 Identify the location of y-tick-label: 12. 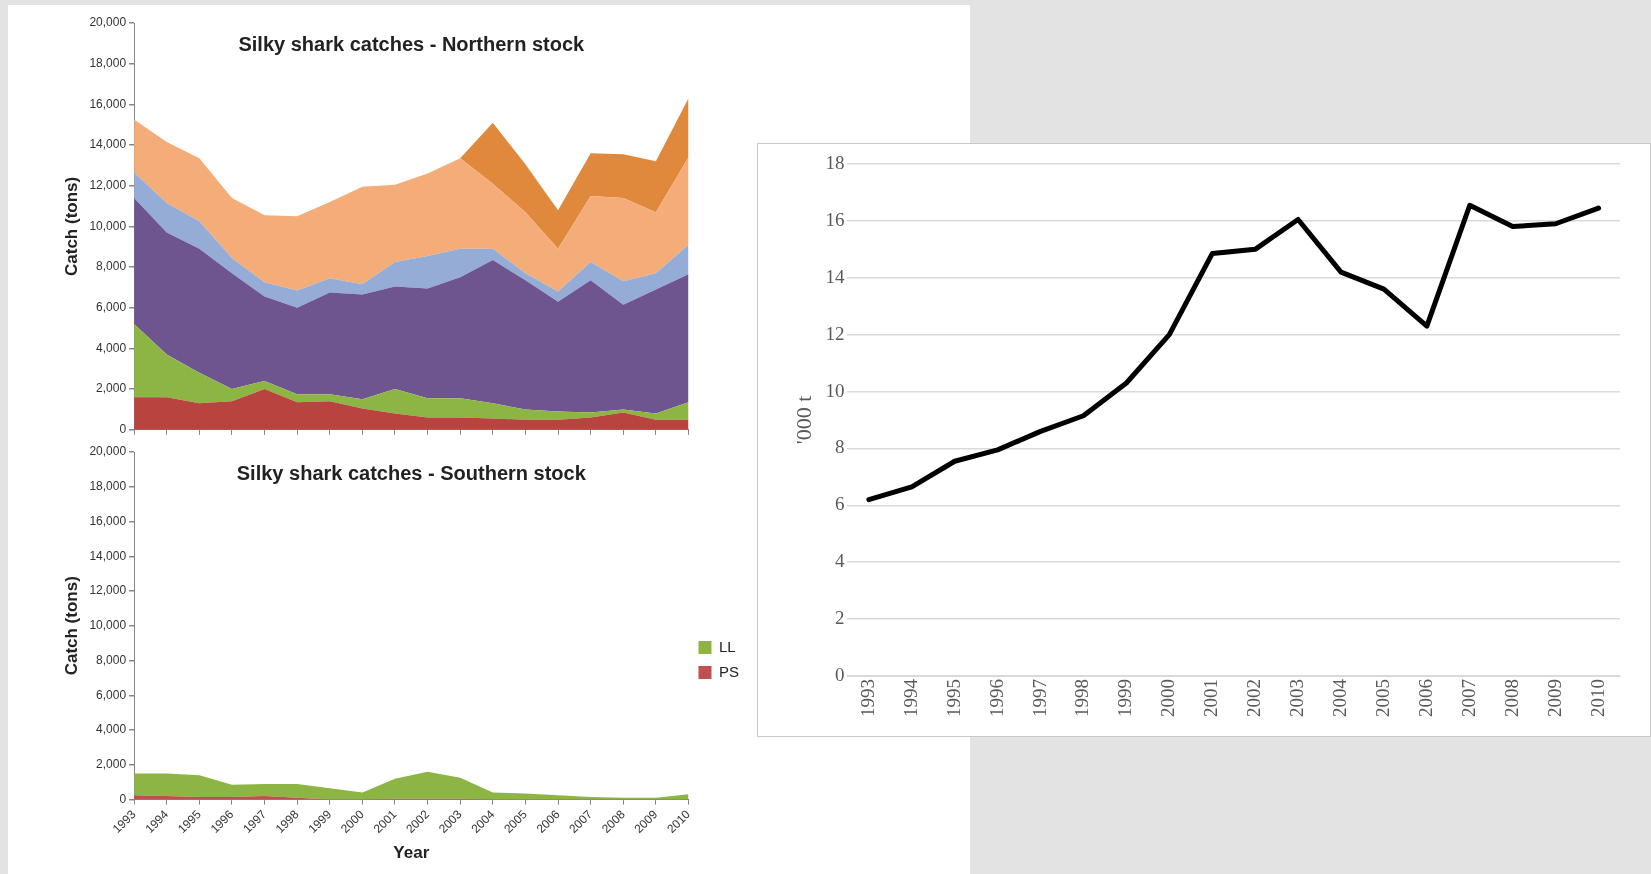
(835, 333).